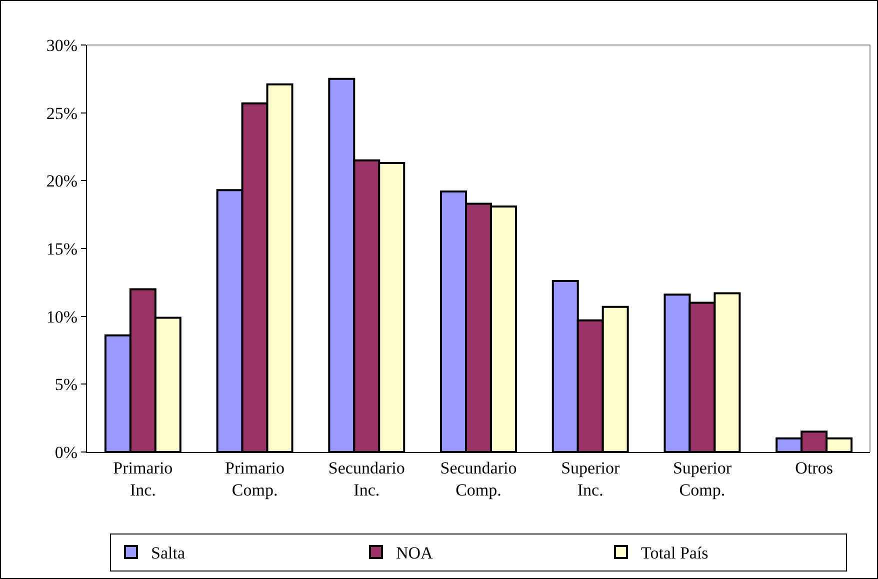 The image size is (878, 579). I want to click on x-tick-label: Superior Inc., so click(590, 479).